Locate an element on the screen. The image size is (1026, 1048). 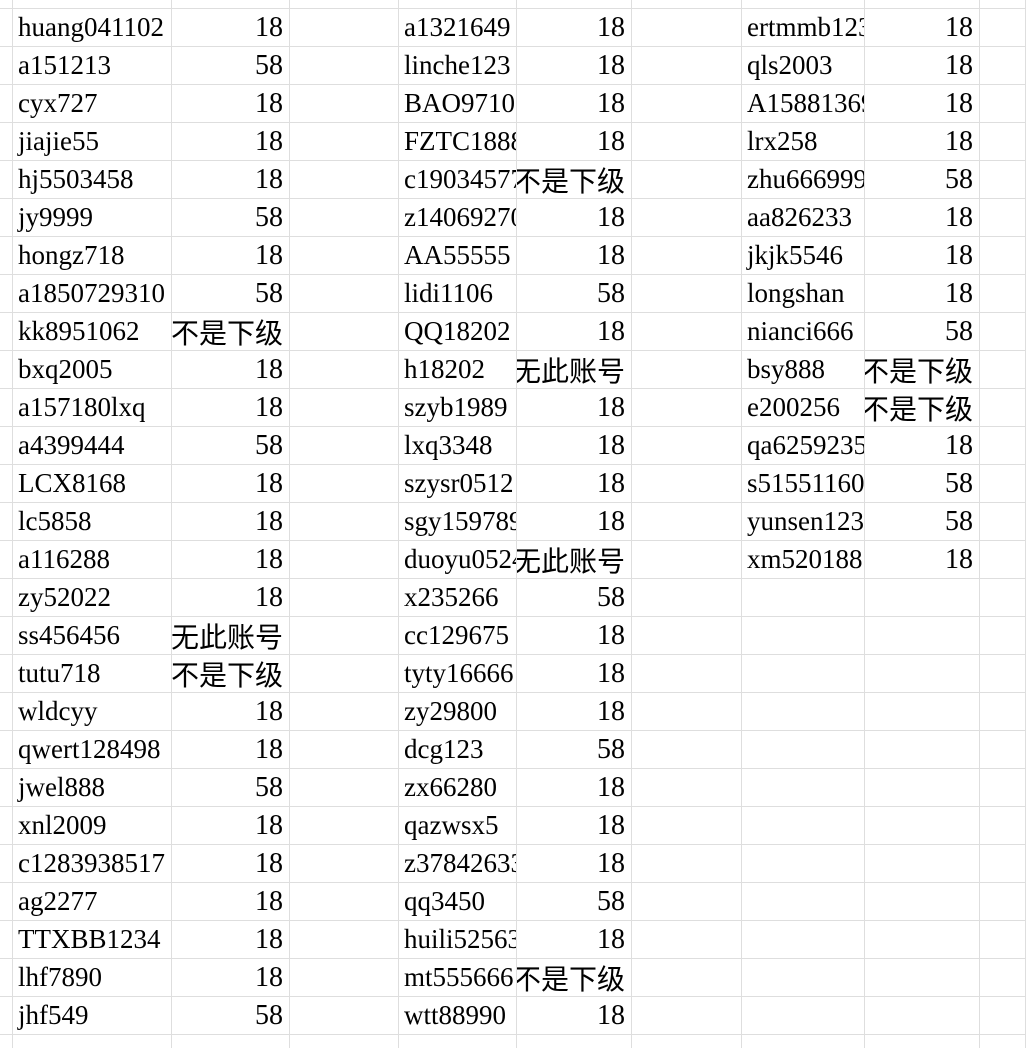
username-cell: linche123 is located at coordinates (458, 66).